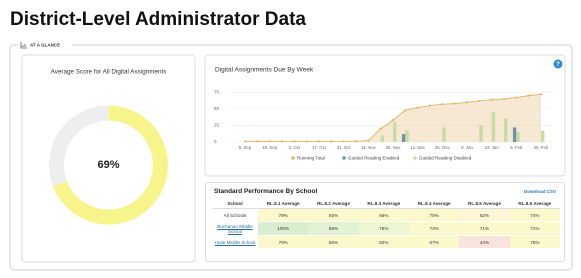 The height and width of the screenshot is (278, 581). I want to click on x-tick-label: 3. Oct, so click(295, 147).